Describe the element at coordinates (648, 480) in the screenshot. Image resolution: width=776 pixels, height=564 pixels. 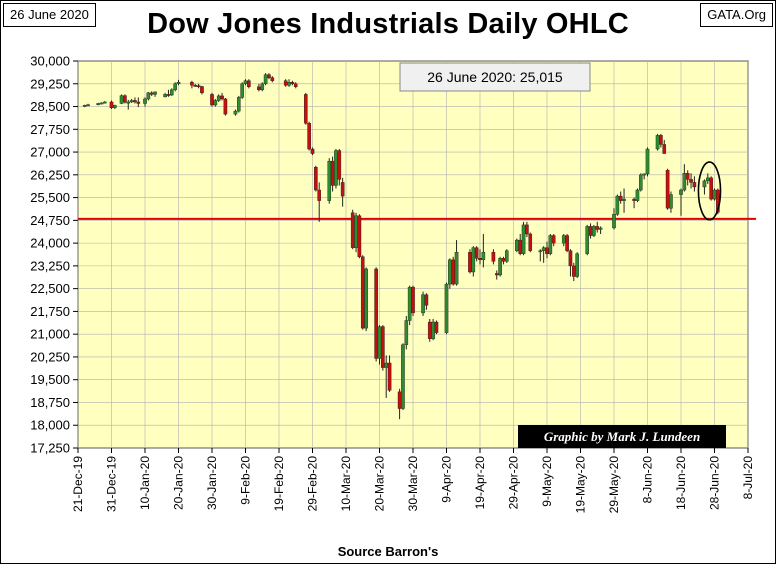
I see `x-tick-label: 8-Jun-20` at that location.